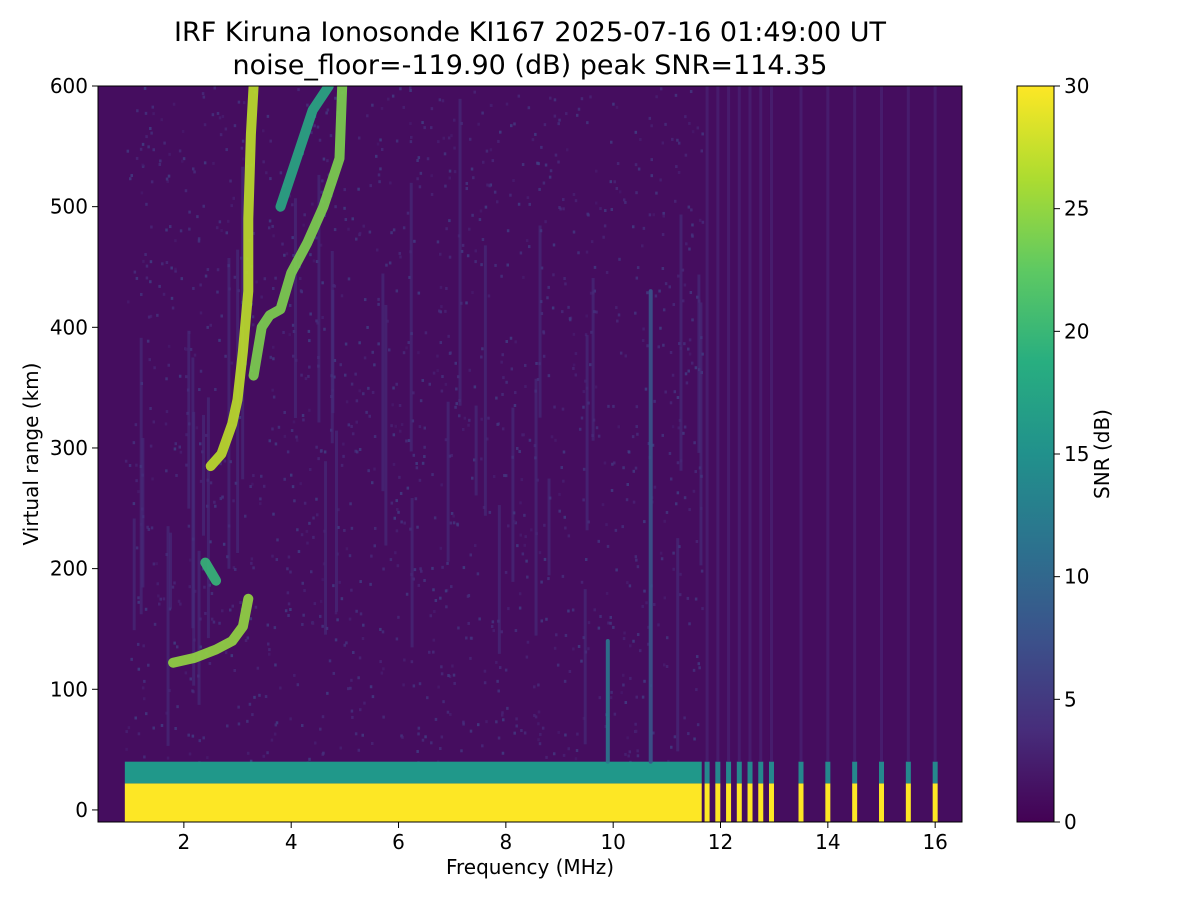 Image resolution: width=1200 pixels, height=904 pixels. I want to click on sparse-stripe, so click(771, 772).